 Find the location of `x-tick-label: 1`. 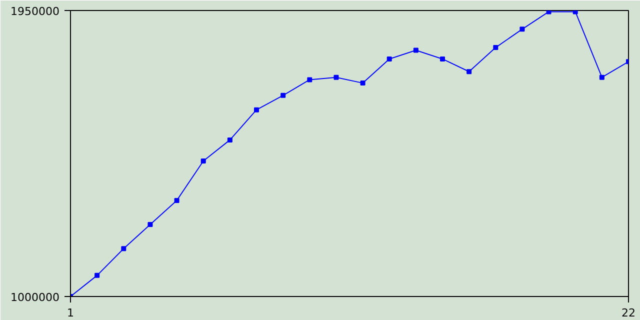

x-tick-label: 1 is located at coordinates (70, 313).